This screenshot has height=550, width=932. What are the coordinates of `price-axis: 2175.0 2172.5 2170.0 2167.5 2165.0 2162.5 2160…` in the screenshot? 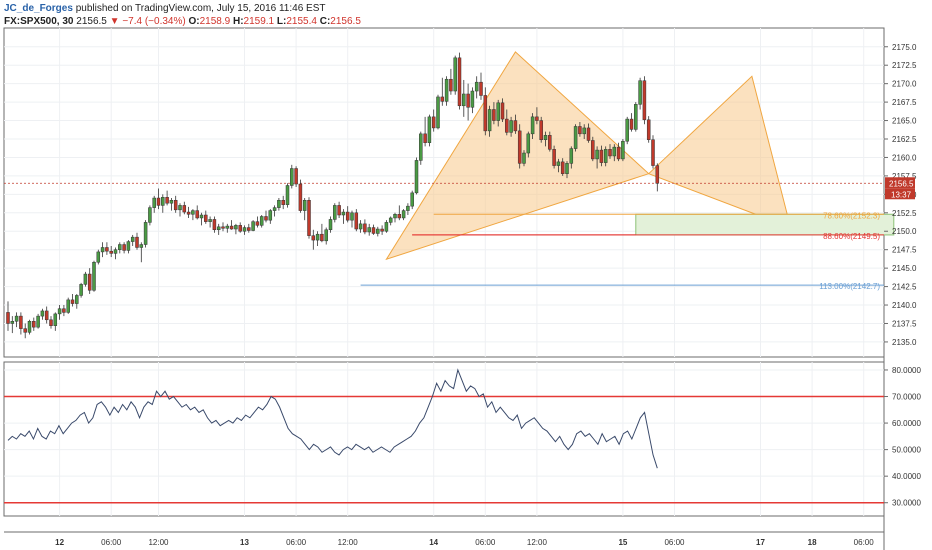 It's located at (900, 195).